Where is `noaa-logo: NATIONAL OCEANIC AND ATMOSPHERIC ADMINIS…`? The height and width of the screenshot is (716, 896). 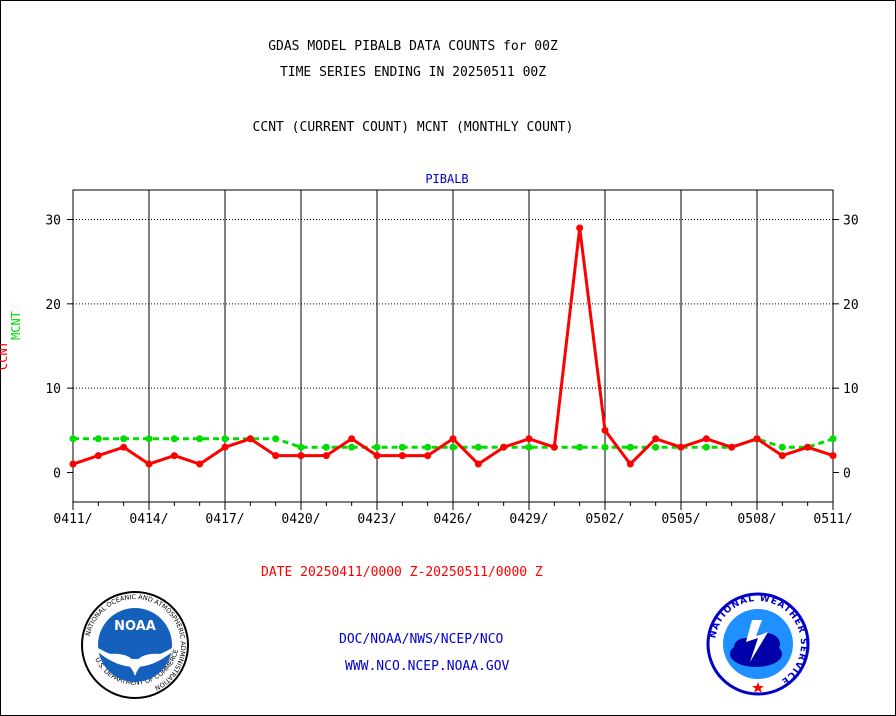 noaa-logo: NATIONAL OCEANIC AND ATMOSPHERIC ADMINIS… is located at coordinates (135, 645).